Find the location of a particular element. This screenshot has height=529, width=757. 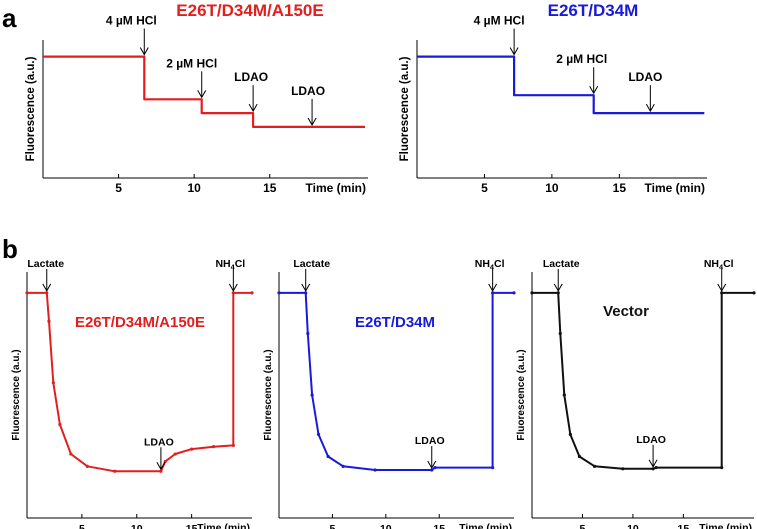

panel-label-b: b is located at coordinates (10, 249).